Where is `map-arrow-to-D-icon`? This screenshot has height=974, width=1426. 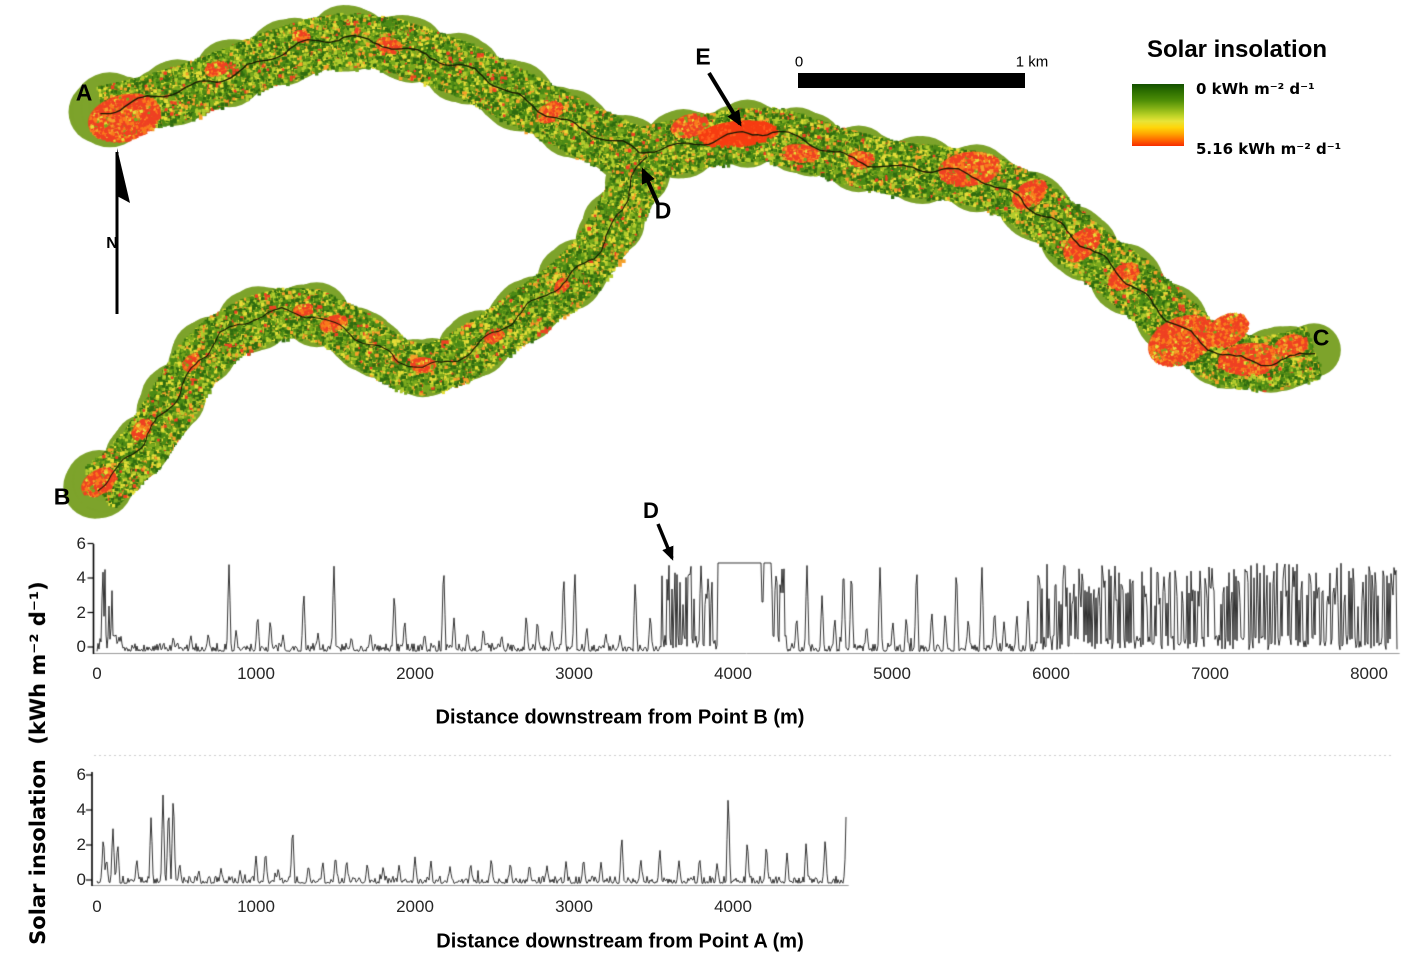 map-arrow-to-D-icon is located at coordinates (650, 186).